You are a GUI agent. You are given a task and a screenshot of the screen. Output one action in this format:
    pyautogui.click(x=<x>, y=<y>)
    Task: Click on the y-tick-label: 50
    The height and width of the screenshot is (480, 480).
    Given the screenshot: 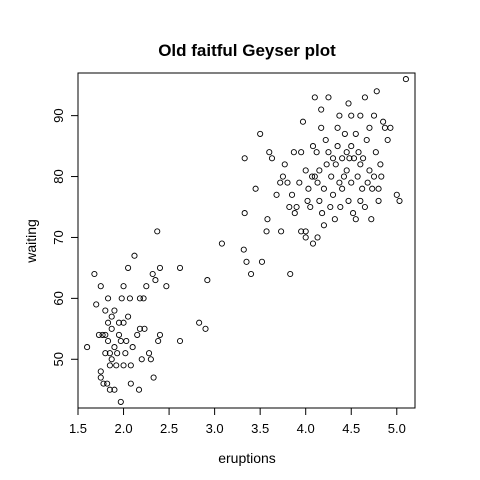 What is the action you would take?
    pyautogui.click(x=58, y=359)
    